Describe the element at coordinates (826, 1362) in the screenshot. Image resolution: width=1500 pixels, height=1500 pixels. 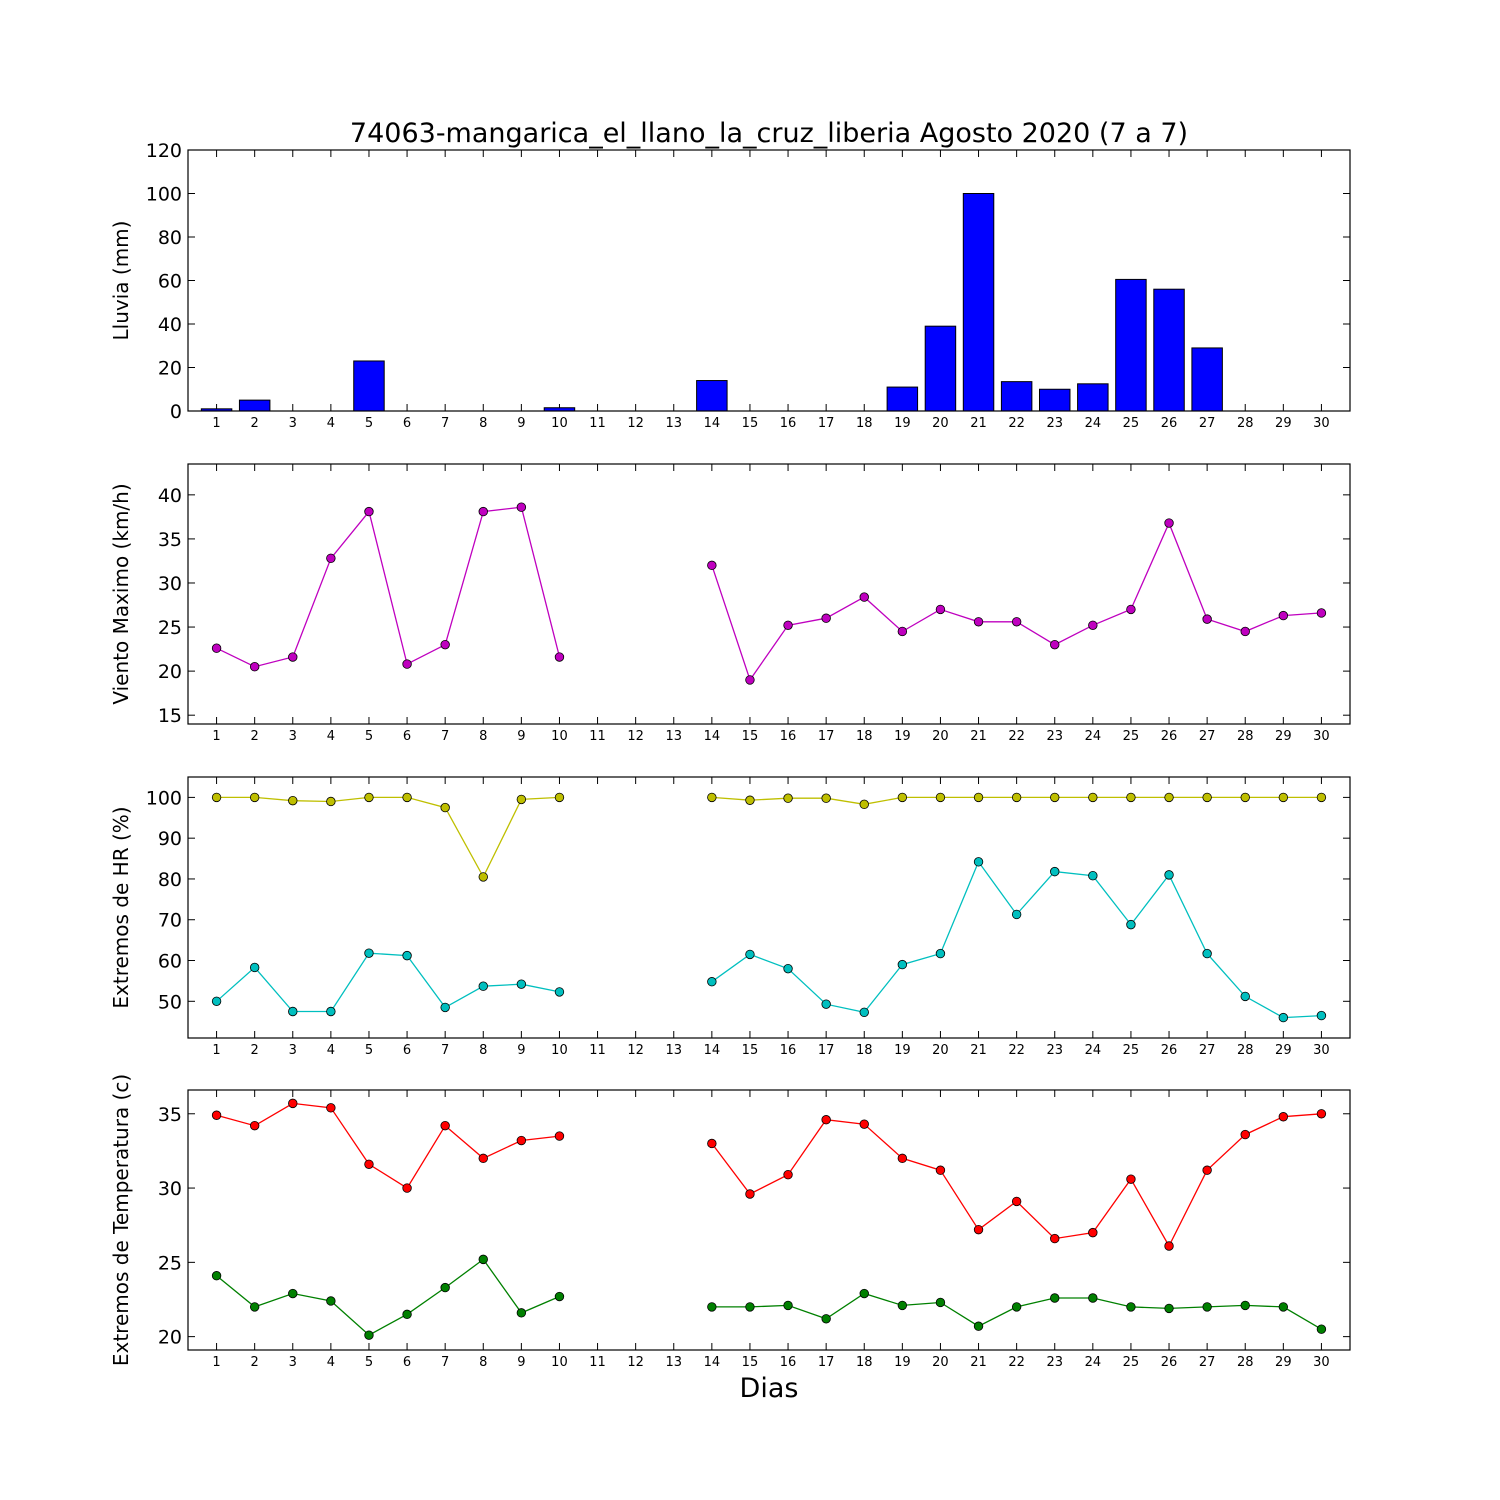
I see `x-tick-label: 17` at that location.